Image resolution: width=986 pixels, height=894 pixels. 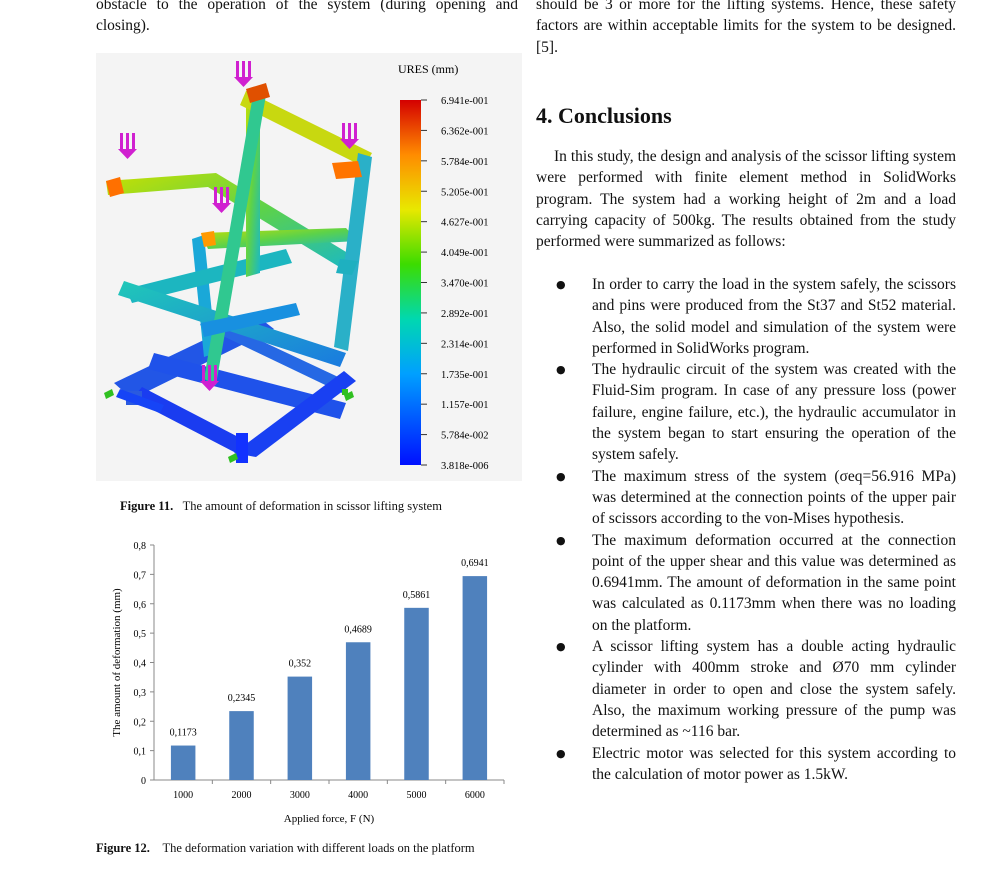 What do you see at coordinates (410, 282) in the screenshot?
I see `legend-color-bar` at bounding box center [410, 282].